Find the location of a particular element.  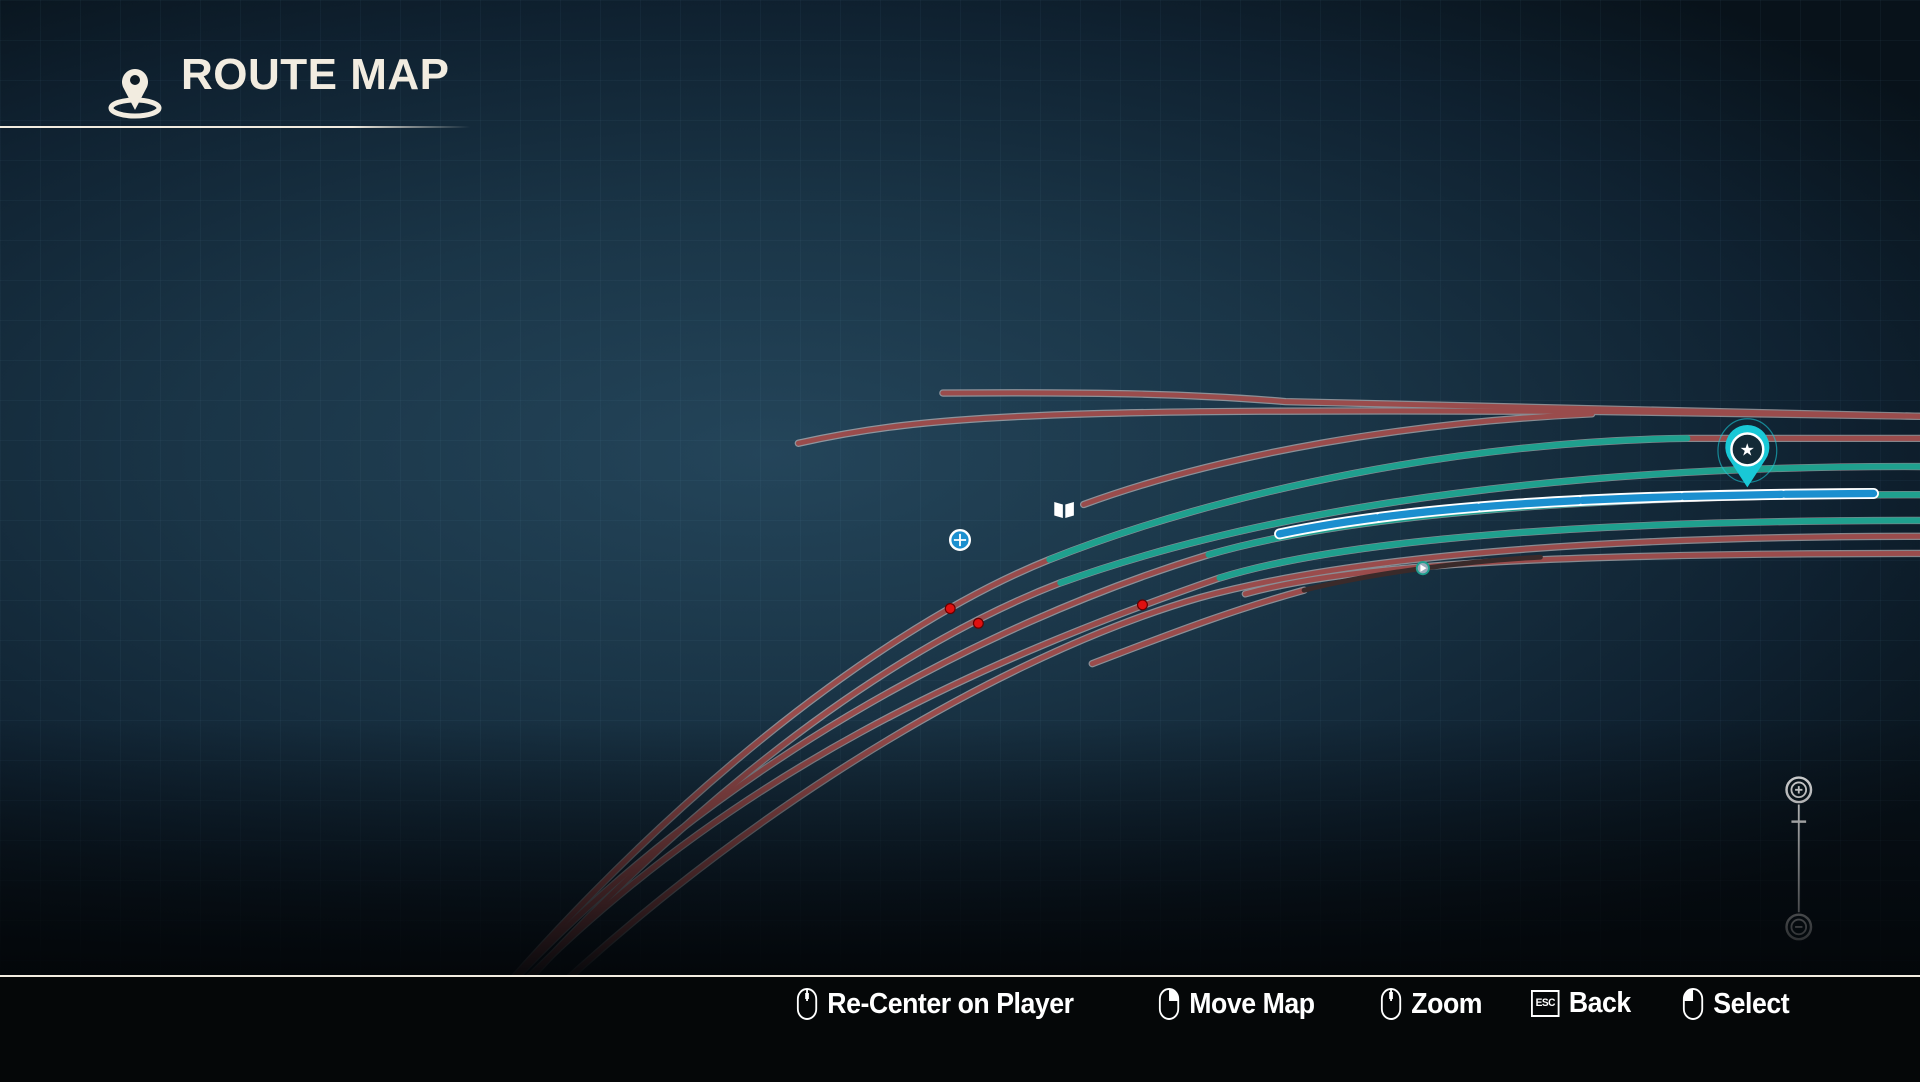

header: ROUTE MAP is located at coordinates (240, 84).